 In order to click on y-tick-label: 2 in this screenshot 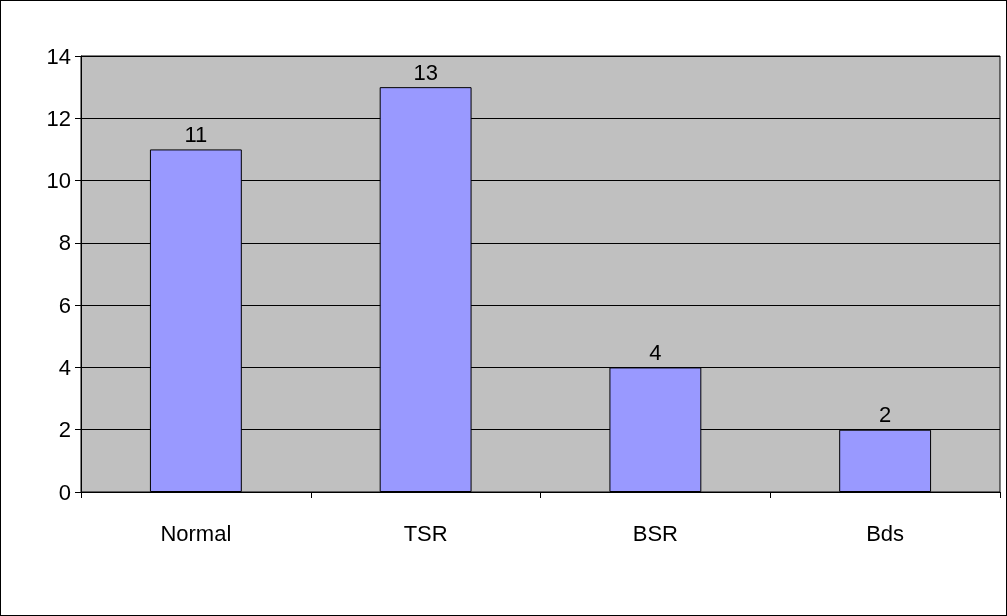, I will do `click(64, 430)`.